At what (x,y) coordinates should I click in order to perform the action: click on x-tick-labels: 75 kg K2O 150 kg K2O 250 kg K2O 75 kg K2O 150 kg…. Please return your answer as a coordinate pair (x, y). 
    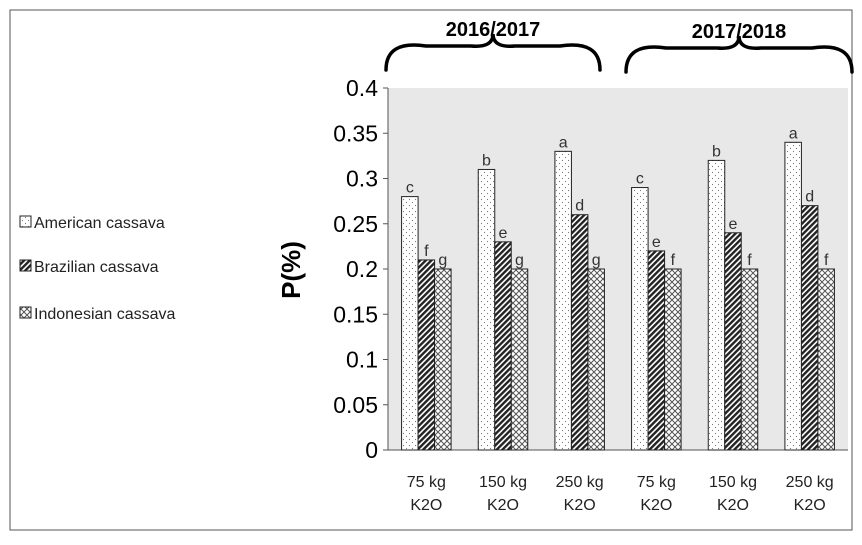
    Looking at the image, I should click on (620, 494).